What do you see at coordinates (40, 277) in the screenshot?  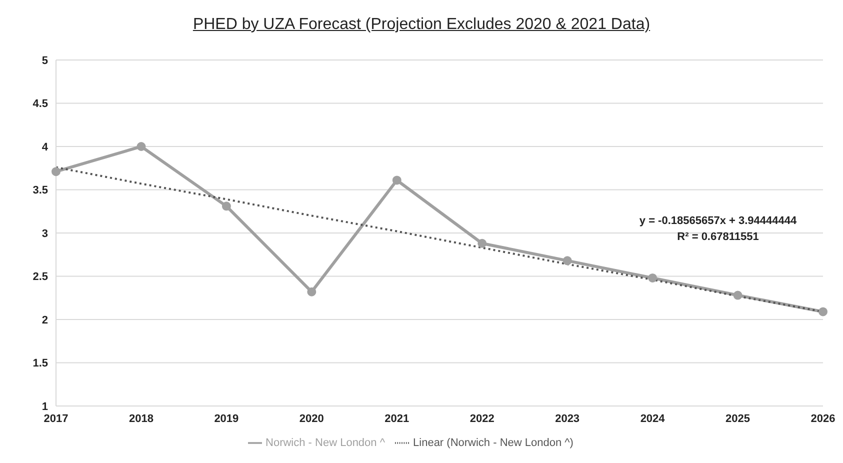 I see `y-tick-label: 2.5` at bounding box center [40, 277].